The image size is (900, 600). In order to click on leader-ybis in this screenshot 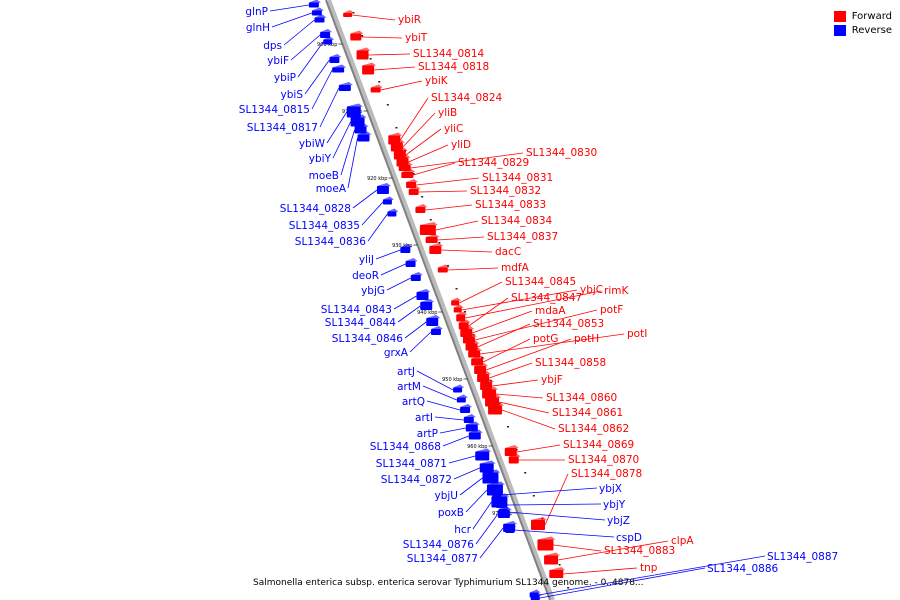, I will do `click(317, 77)`.